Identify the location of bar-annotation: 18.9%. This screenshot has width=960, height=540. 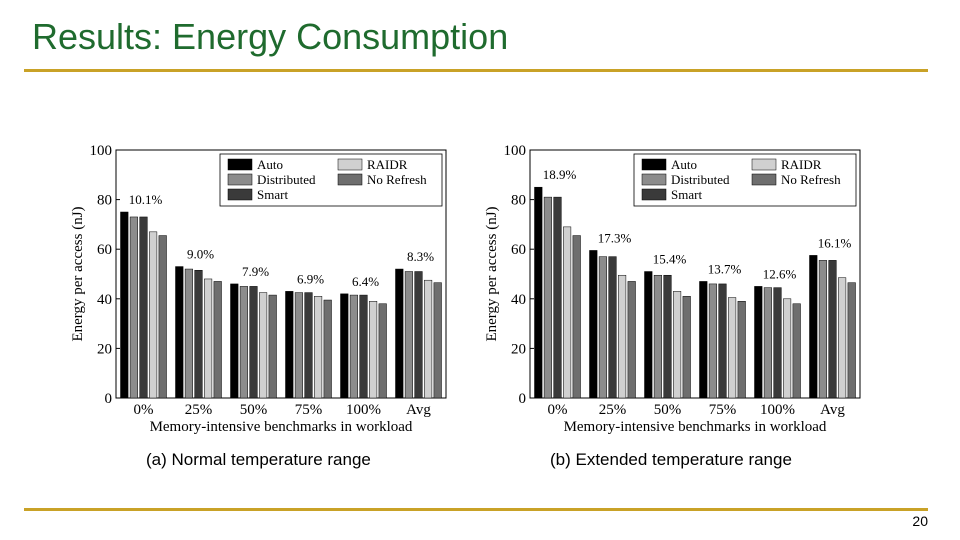
(560, 174).